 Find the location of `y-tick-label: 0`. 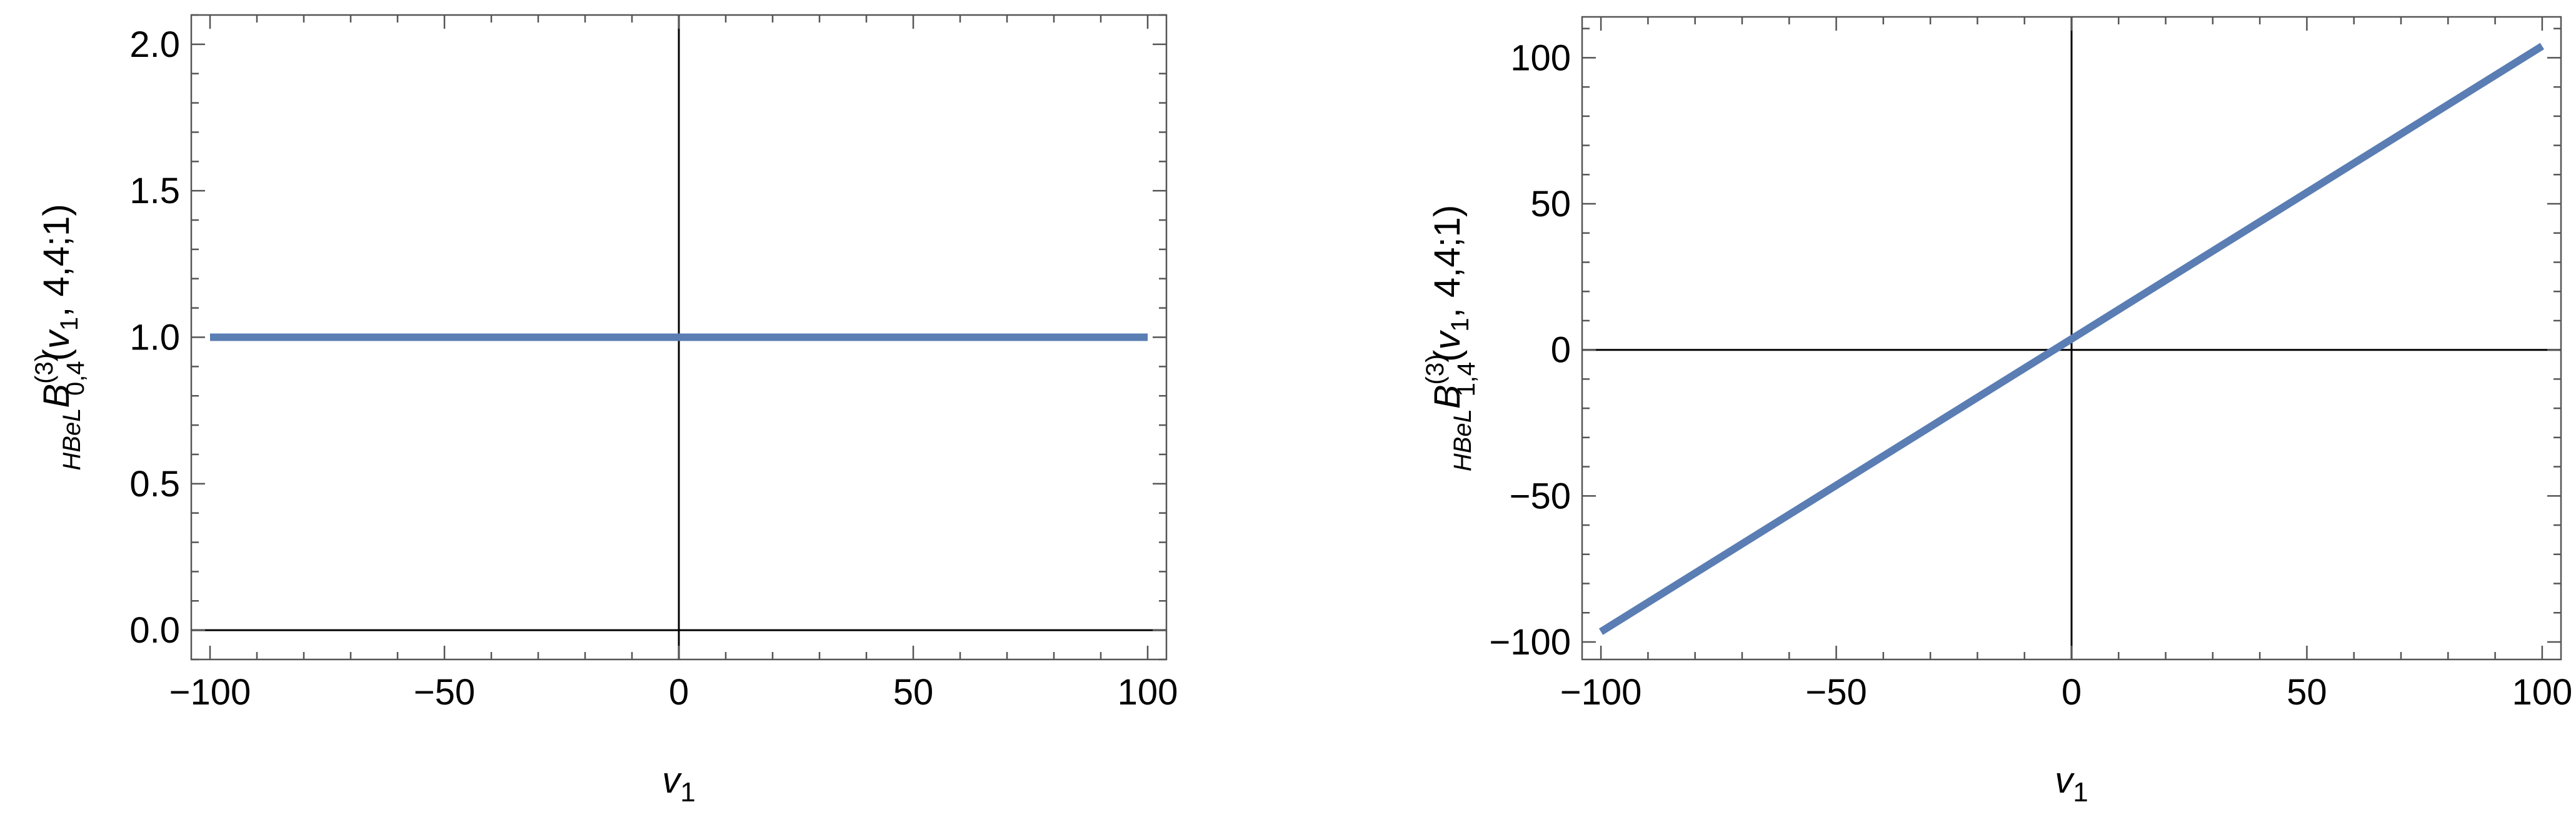

y-tick-label: 0 is located at coordinates (1561, 350).